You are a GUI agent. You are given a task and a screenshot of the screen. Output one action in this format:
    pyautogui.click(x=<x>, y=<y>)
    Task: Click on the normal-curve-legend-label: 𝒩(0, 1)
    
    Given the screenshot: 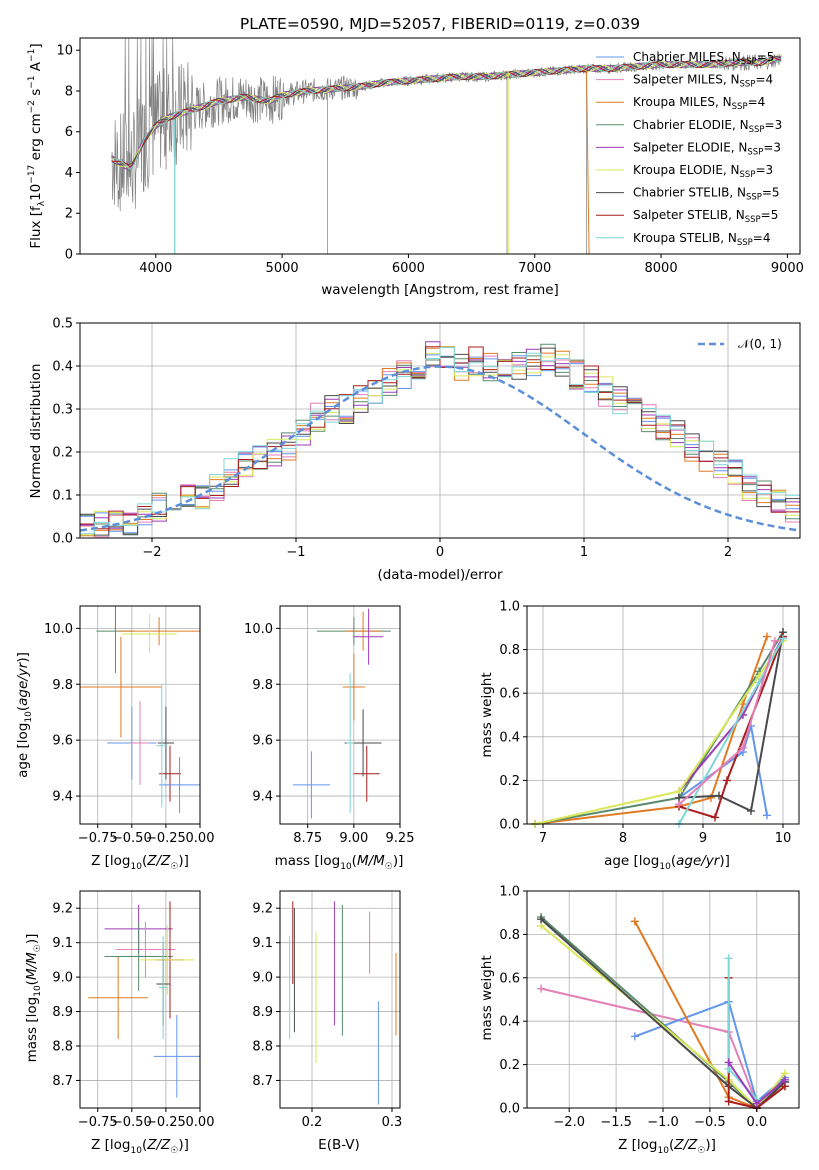 What is the action you would take?
    pyautogui.click(x=760, y=344)
    